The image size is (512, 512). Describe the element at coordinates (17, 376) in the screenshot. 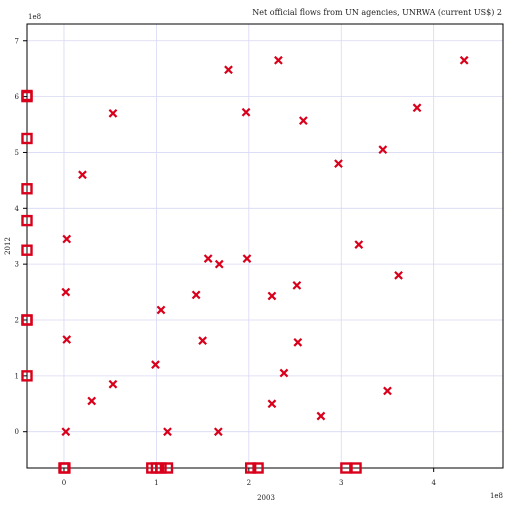

I see `y-tick-label: 1` at that location.